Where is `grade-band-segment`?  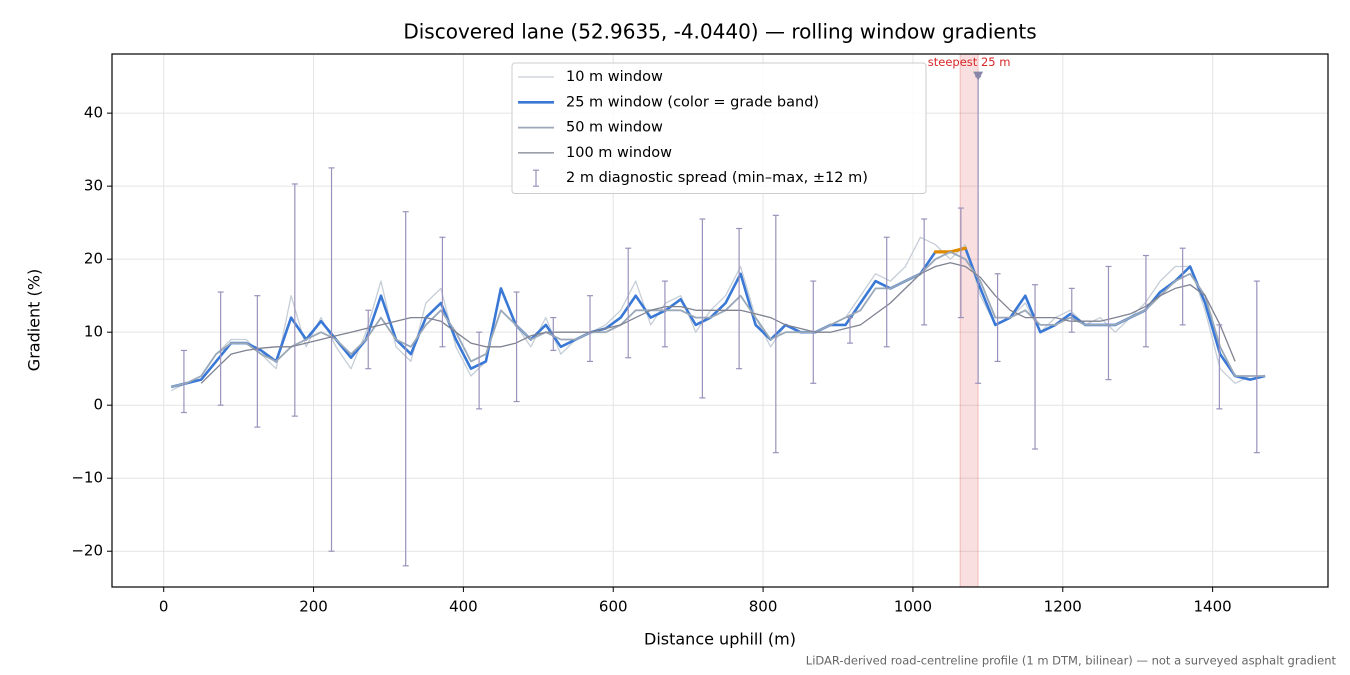
grade-band-segment is located at coordinates (957, 250).